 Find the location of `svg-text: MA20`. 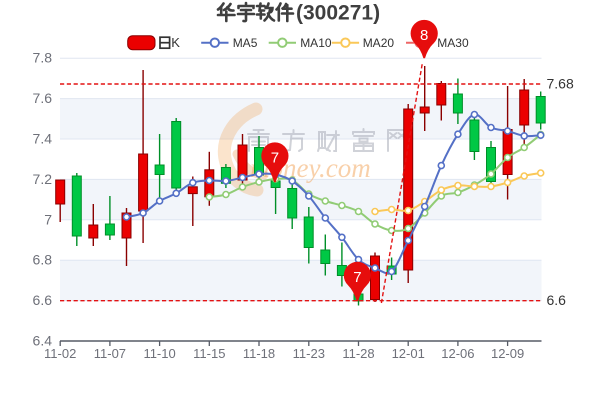

svg-text: MA20 is located at coordinates (379, 43).